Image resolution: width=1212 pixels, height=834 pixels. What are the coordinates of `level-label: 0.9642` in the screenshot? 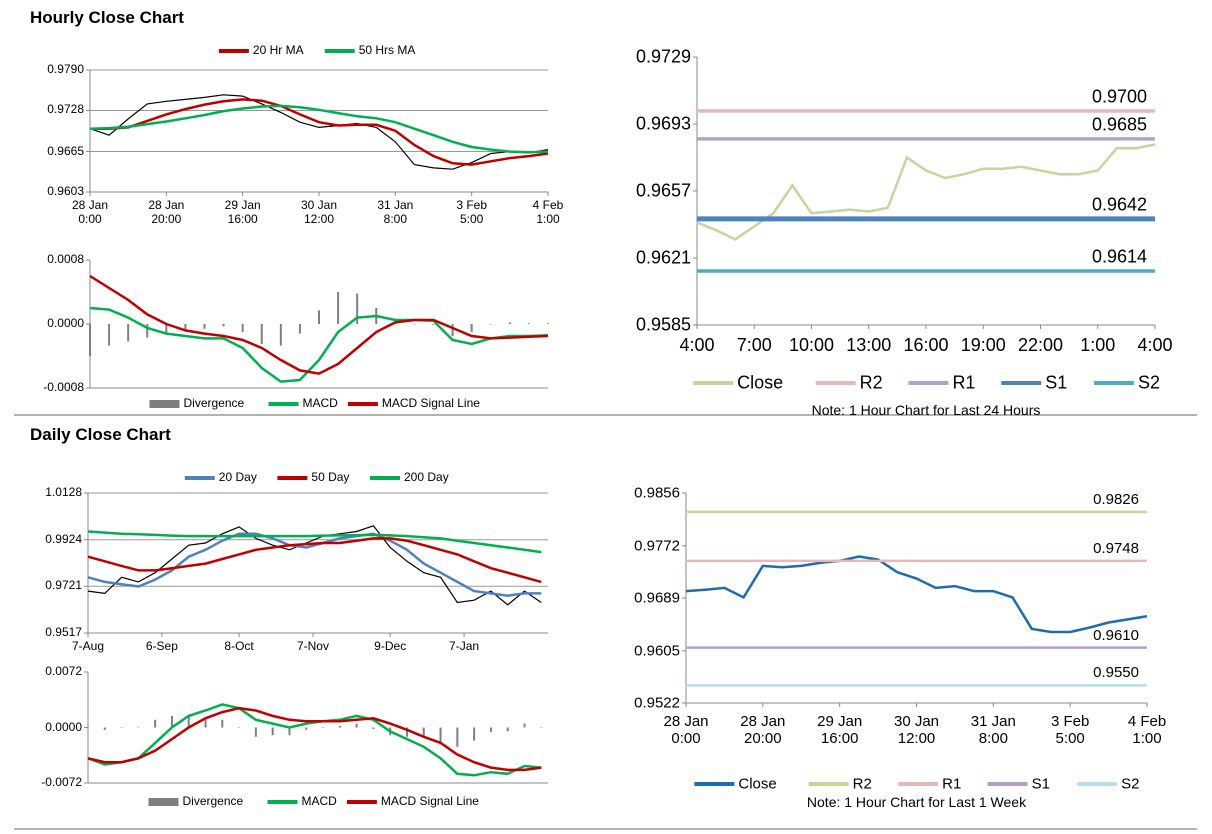 It's located at (1119, 204).